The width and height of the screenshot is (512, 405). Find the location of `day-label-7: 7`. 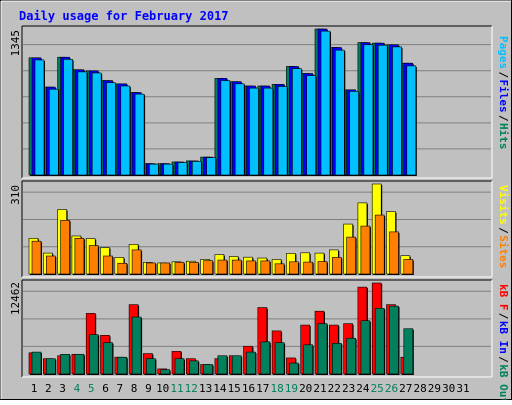

day-label-7: 7 is located at coordinates (119, 388).